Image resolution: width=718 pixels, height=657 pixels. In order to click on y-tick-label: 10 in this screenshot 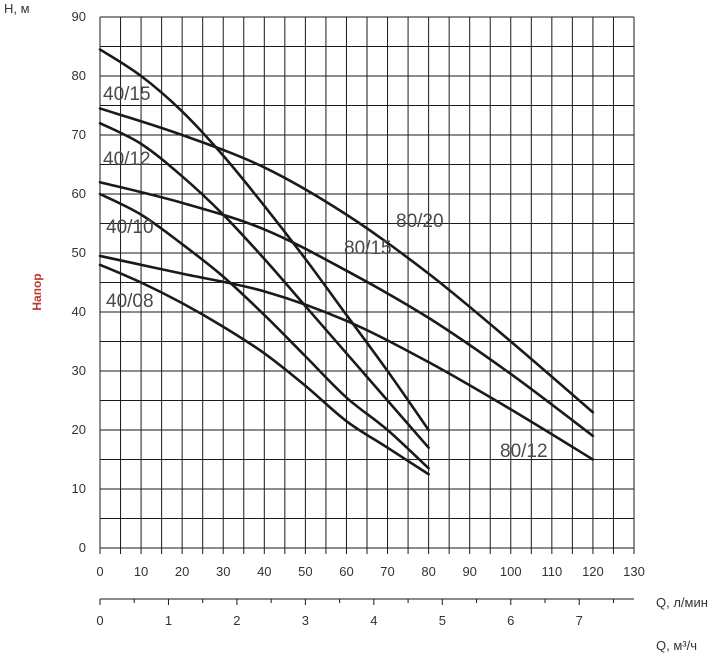, I will do `click(79, 488)`.